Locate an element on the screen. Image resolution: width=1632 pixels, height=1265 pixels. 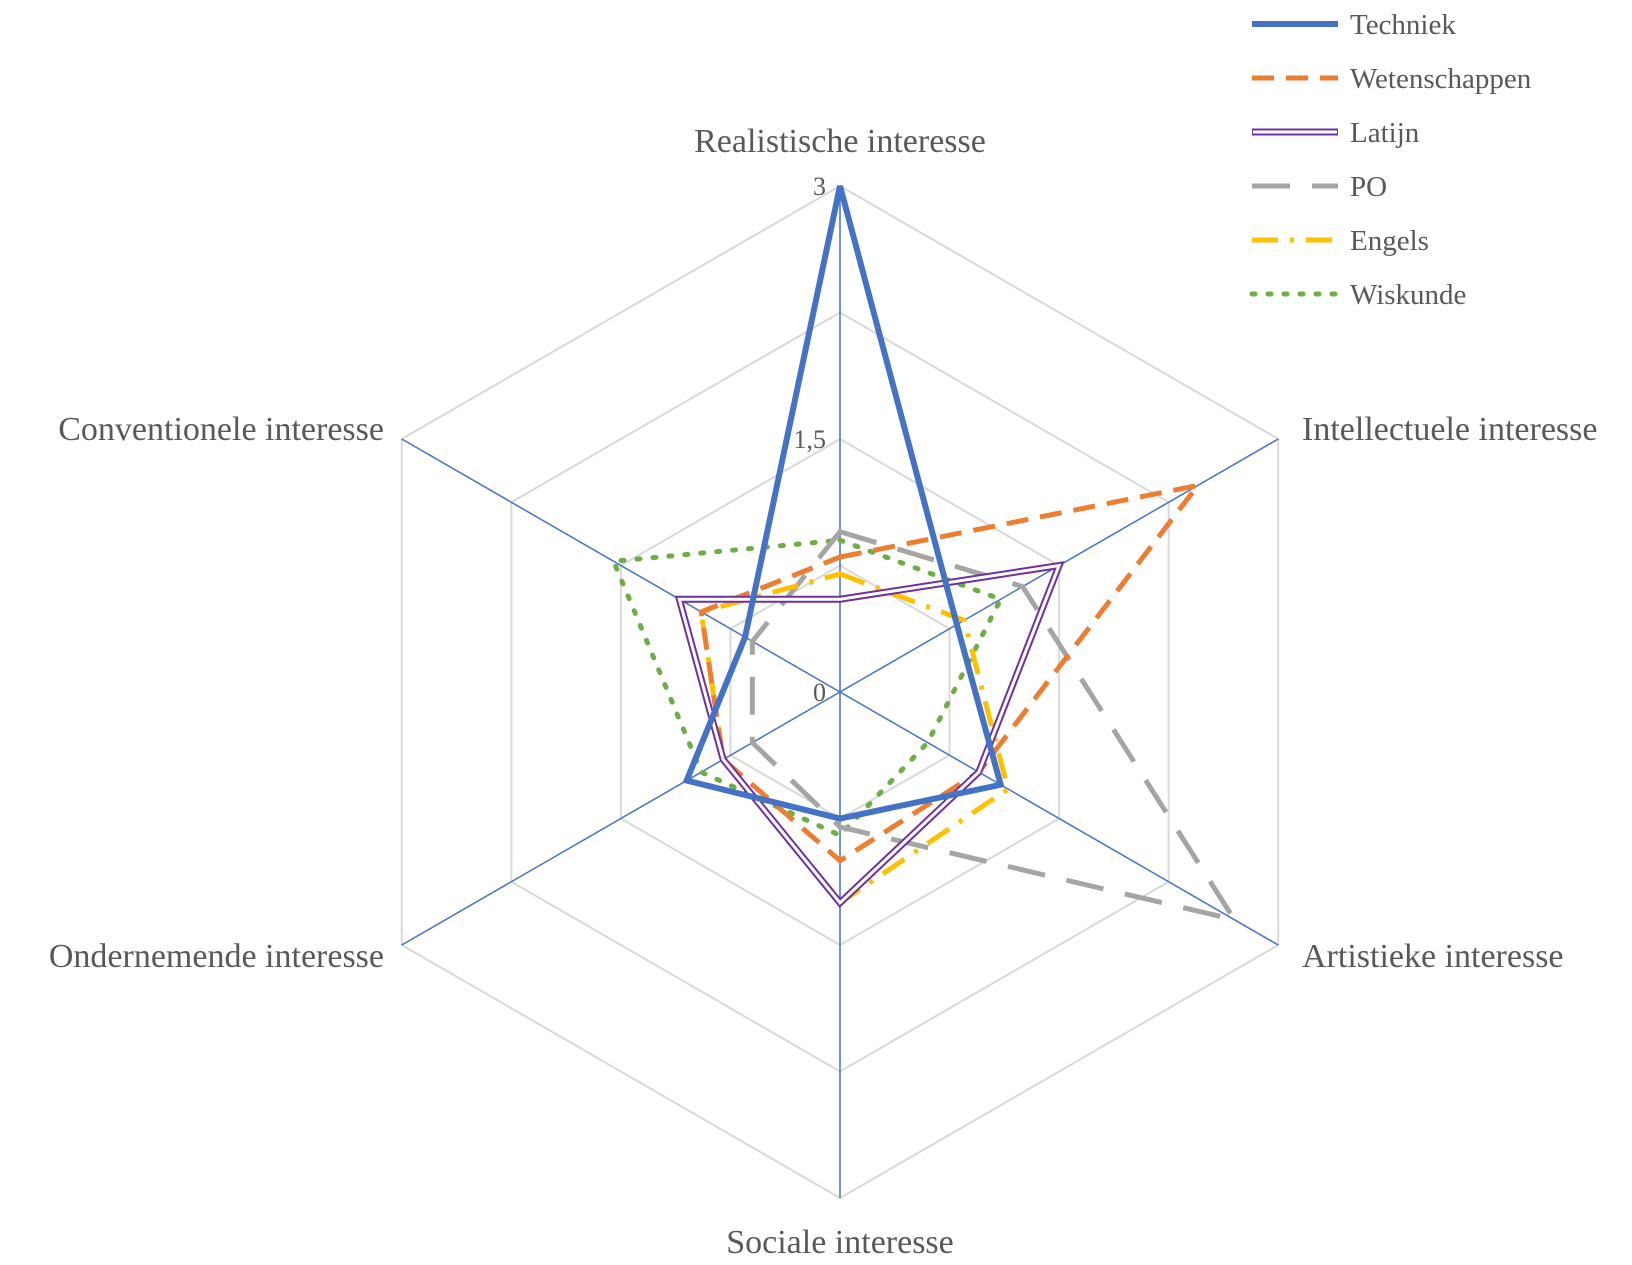
legend-label-wiskunde: Wiskunde is located at coordinates (1408, 295).